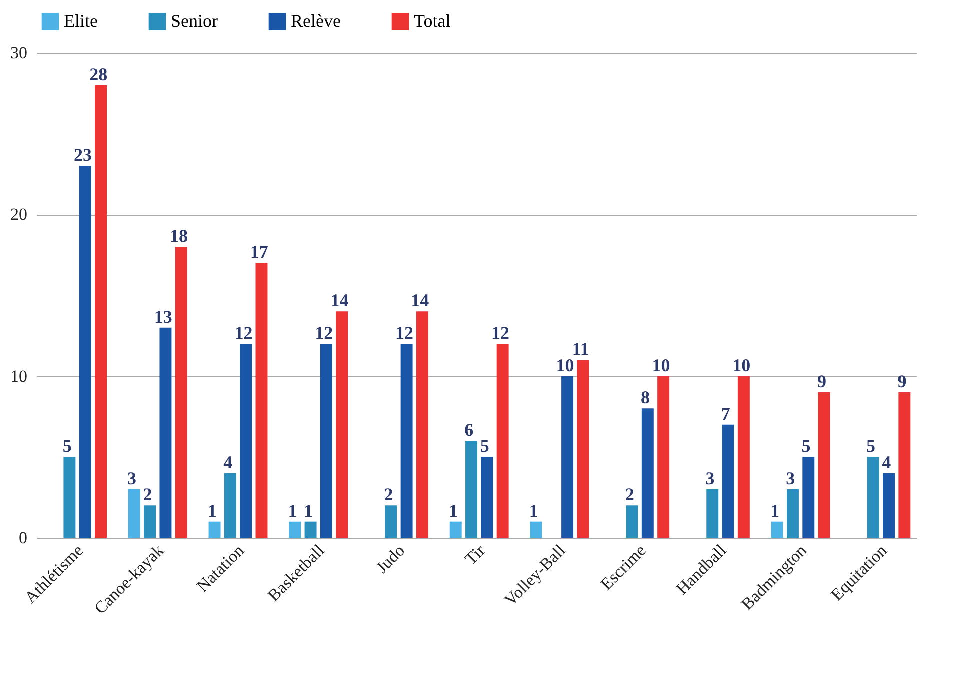  What do you see at coordinates (725, 414) in the screenshot?
I see `data-label: 7` at bounding box center [725, 414].